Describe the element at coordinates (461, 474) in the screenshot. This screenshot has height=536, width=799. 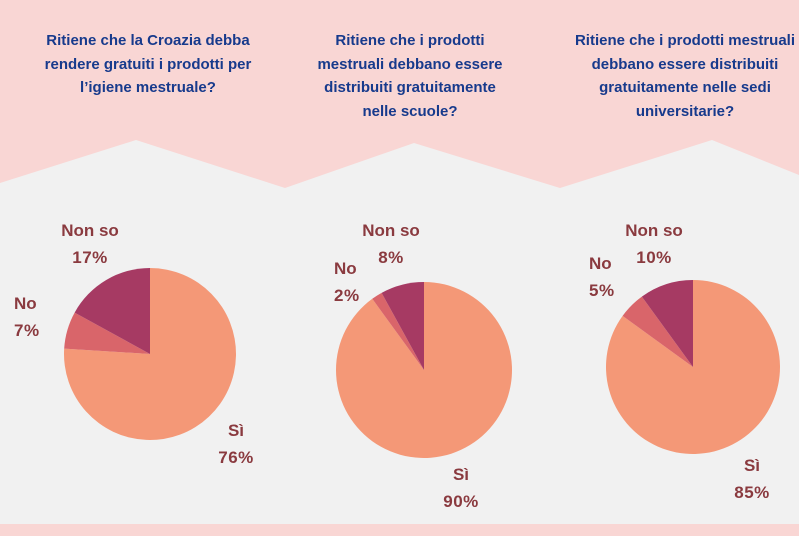
I see `panel-2-label-si-name: Sì` at that location.